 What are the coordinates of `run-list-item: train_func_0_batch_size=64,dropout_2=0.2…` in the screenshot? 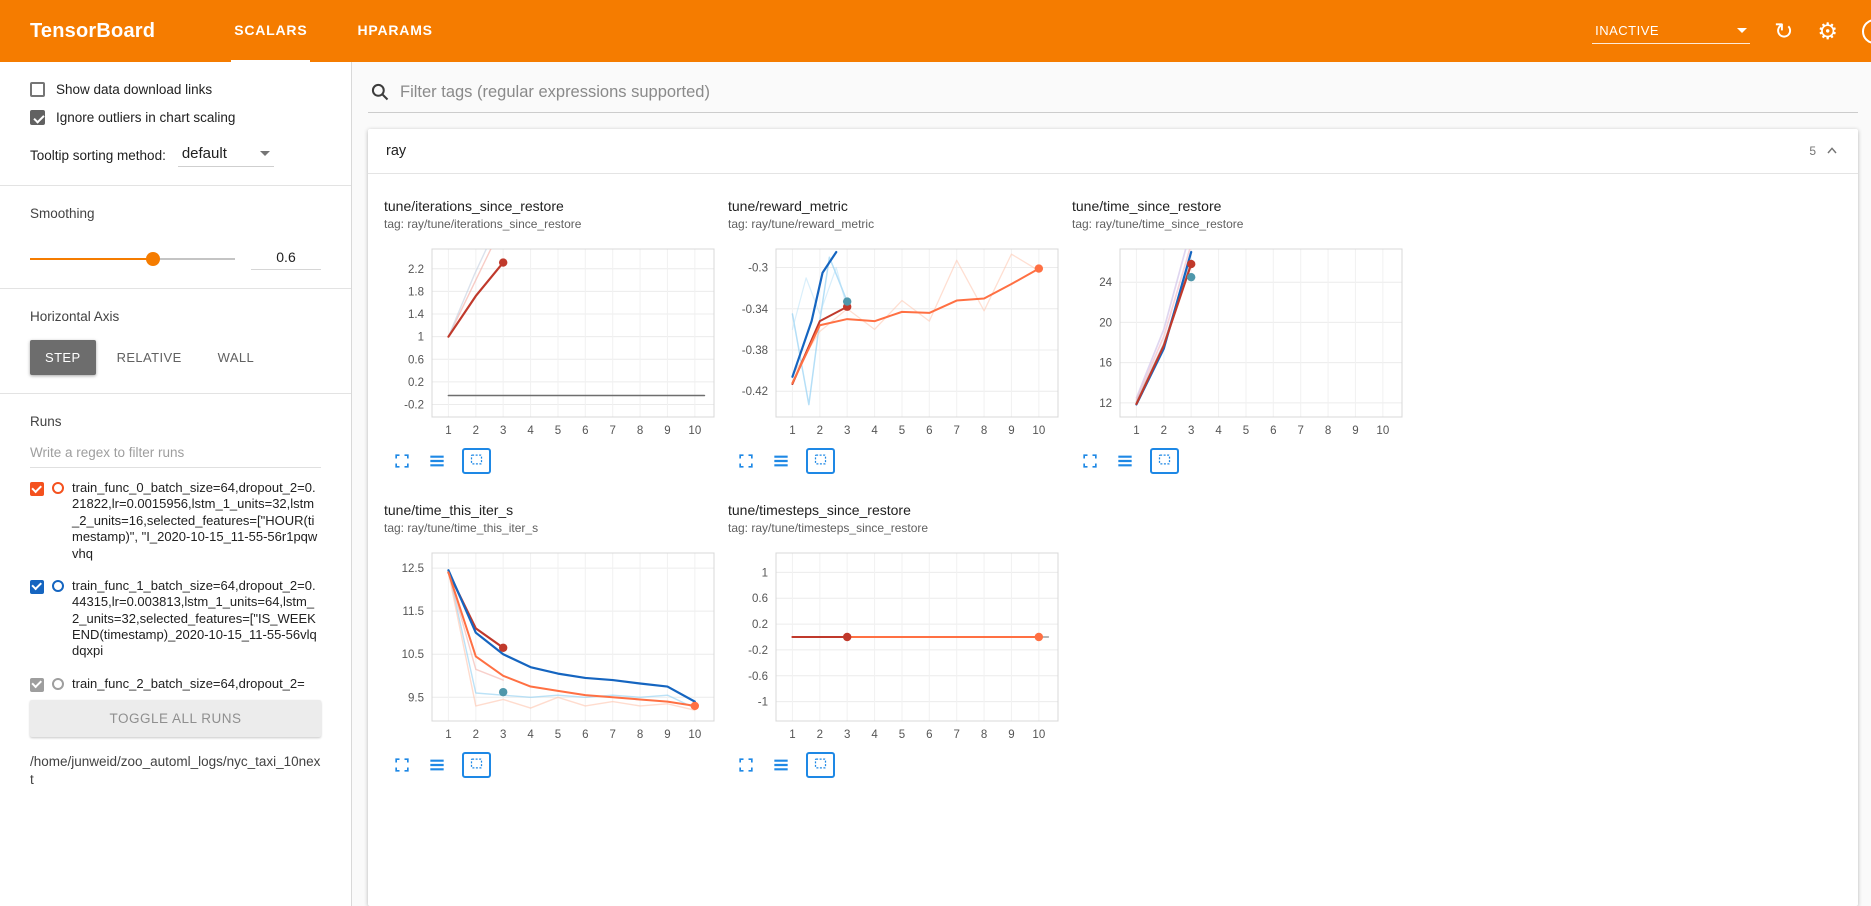 It's located at (175, 521).